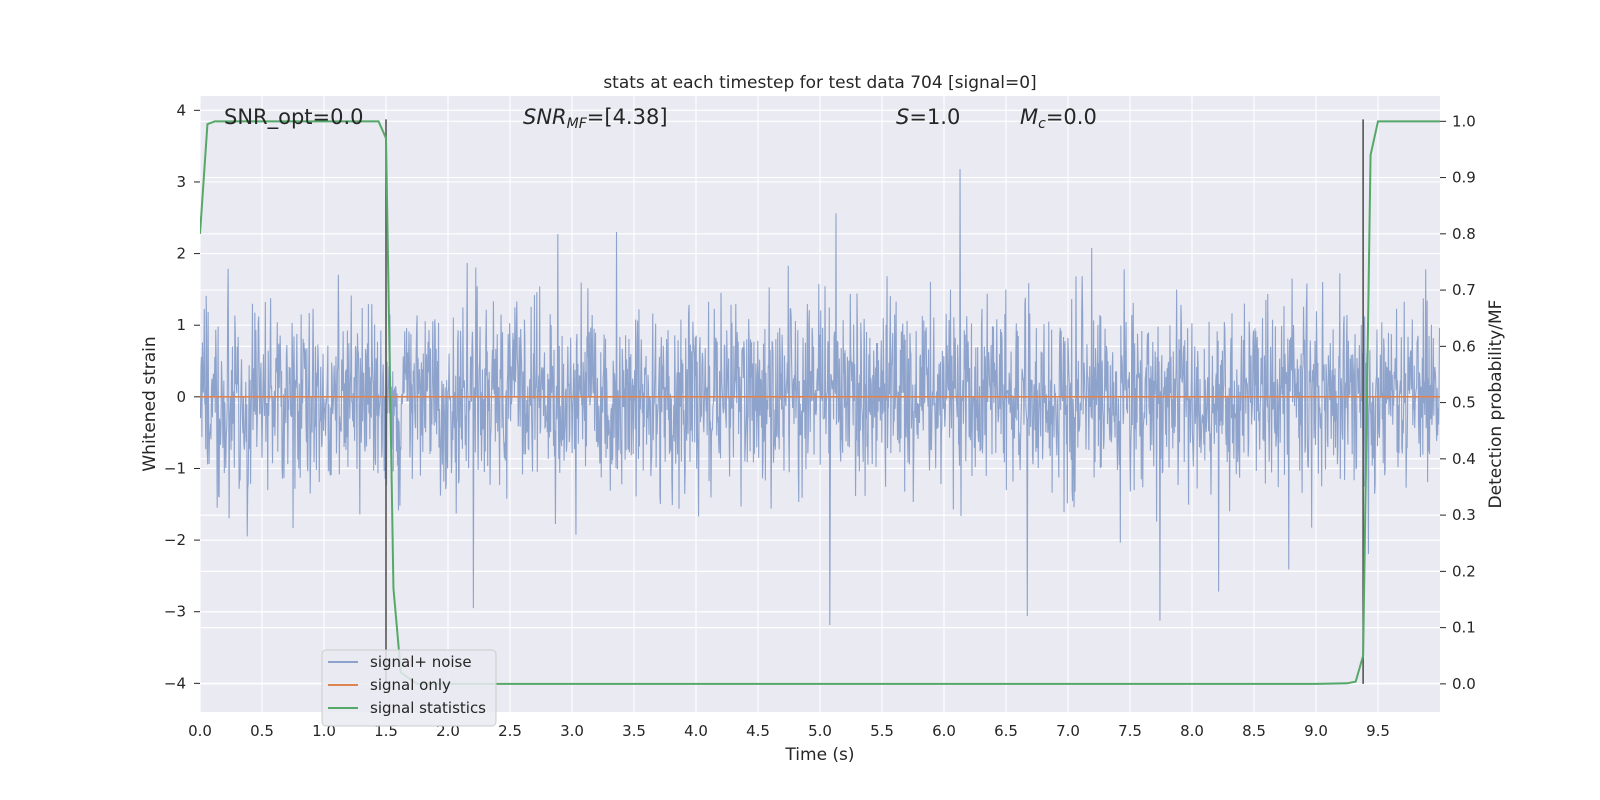 The image size is (1600, 800). What do you see at coordinates (1192, 731) in the screenshot?
I see `x-tick-label: 8.0` at bounding box center [1192, 731].